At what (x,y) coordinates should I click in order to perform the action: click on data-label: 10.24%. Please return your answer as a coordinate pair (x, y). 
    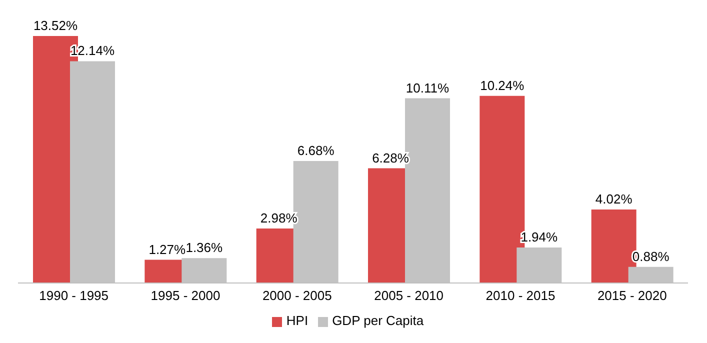
    Looking at the image, I should click on (502, 85).